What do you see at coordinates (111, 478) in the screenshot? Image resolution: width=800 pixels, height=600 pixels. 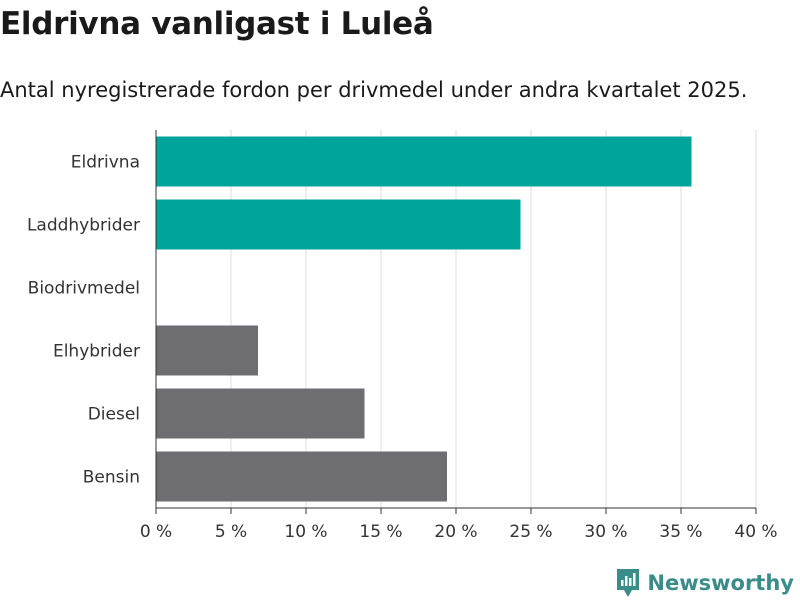 I see `category-label: Bensin` at bounding box center [111, 478].